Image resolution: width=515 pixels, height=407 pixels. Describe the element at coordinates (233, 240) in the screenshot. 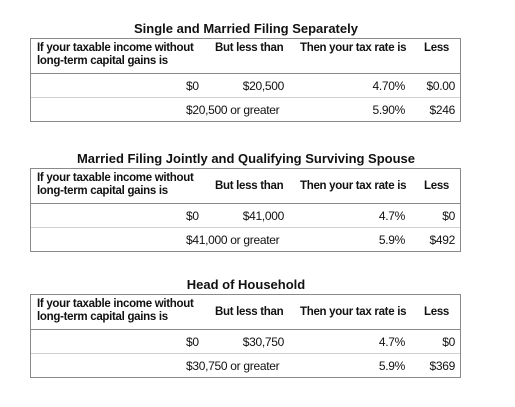

I see `data-cell: $41,000 or greater` at that location.